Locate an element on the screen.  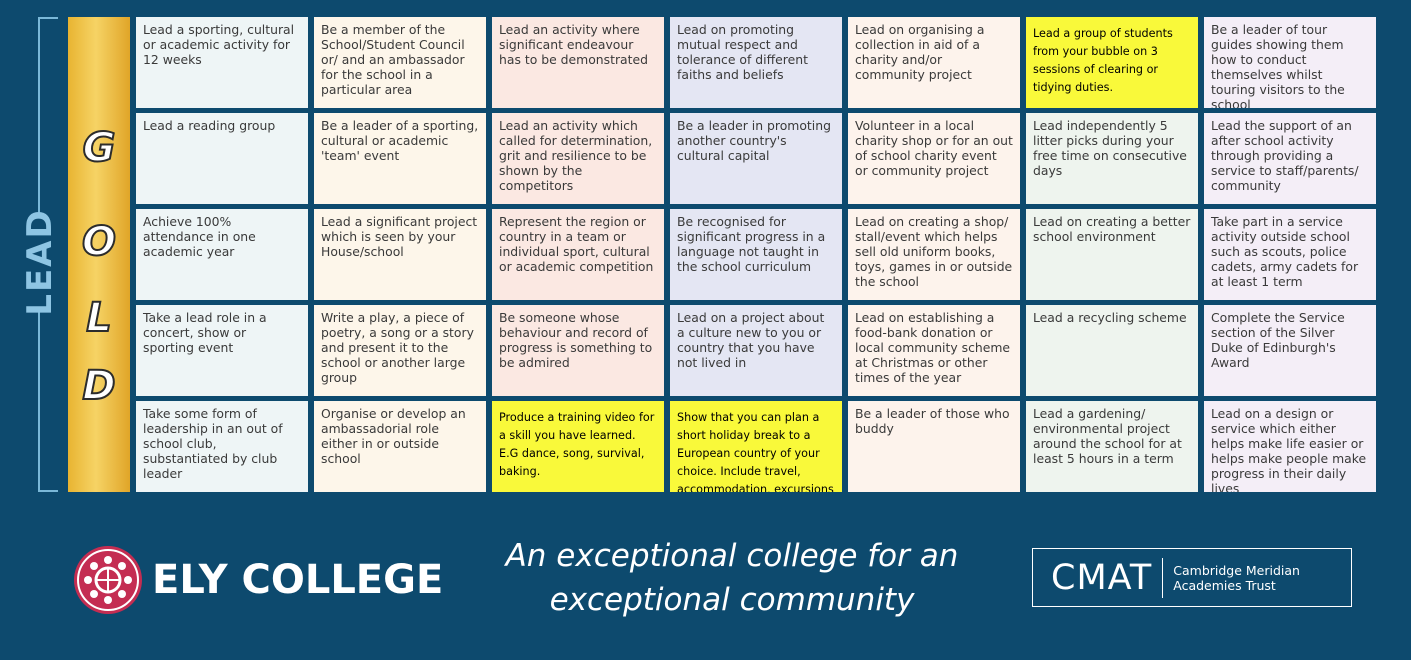
cmat-abbreviation: CMAT is located at coordinates (1102, 577).